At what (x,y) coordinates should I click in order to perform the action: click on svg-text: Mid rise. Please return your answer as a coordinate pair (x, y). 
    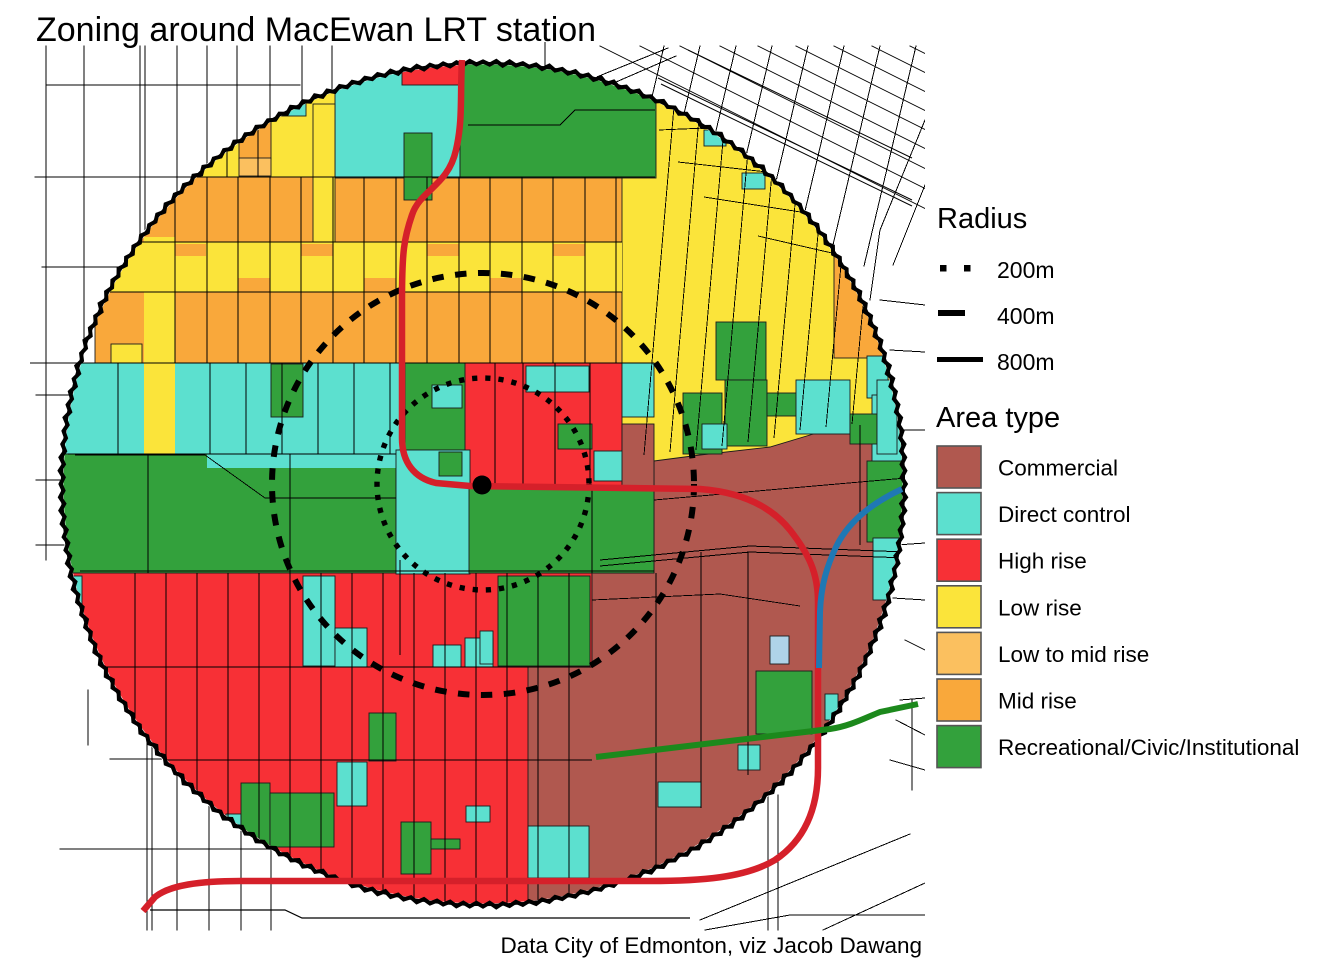
    Looking at the image, I should click on (1037, 701).